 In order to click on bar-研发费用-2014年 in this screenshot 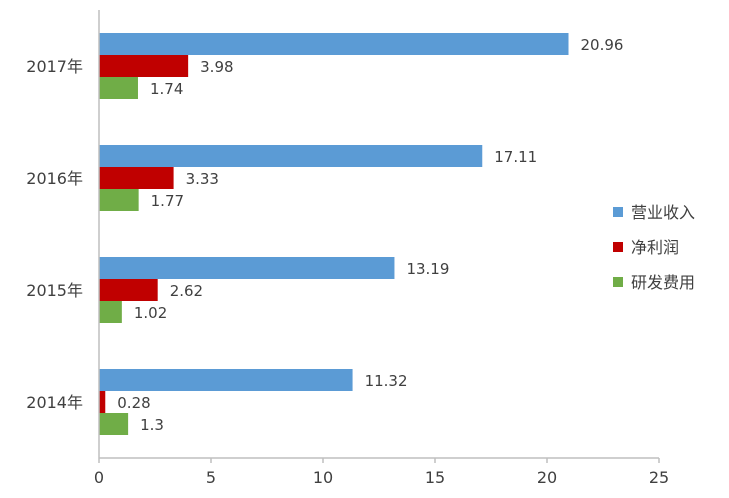, I will do `click(114, 424)`.